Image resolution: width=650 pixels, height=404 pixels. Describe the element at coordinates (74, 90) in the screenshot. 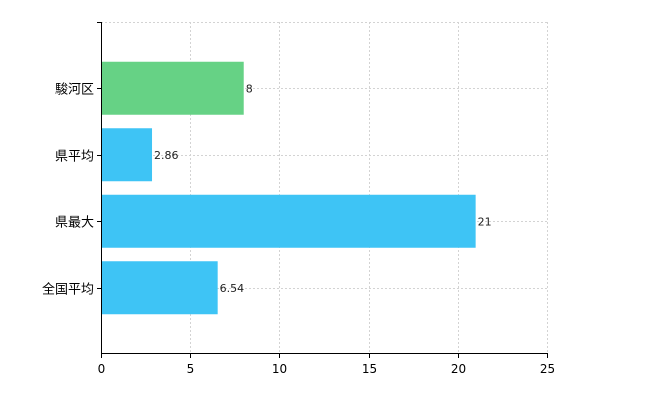

I see `y-tick-label: 駿河区` at that location.